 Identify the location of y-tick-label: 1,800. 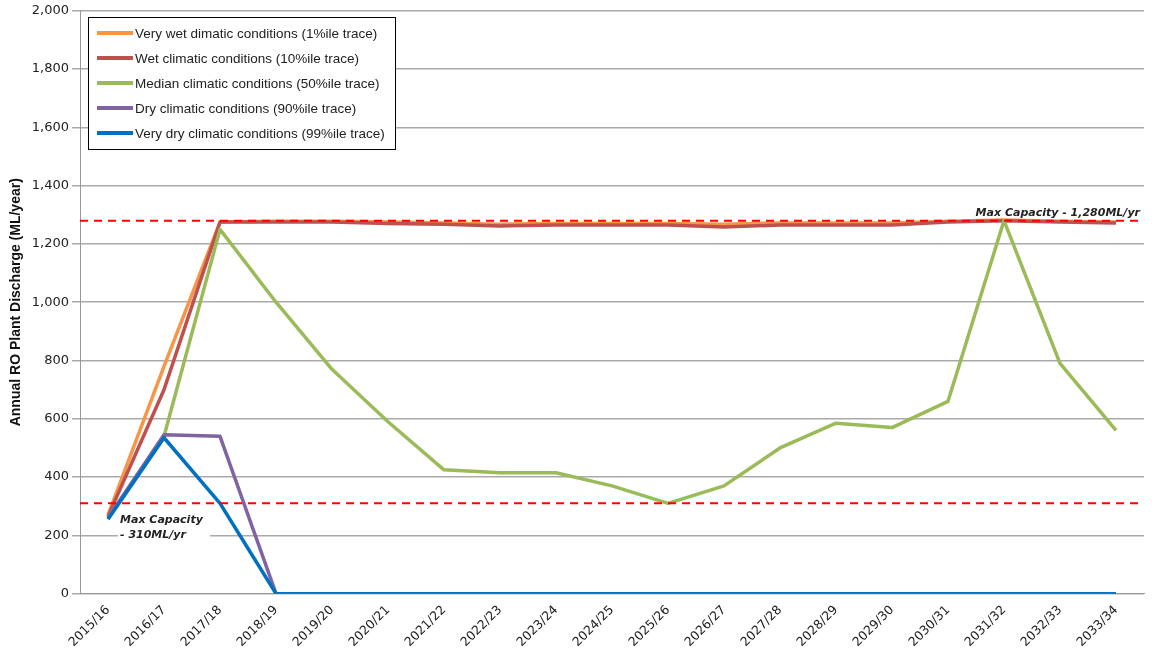
(50, 68).